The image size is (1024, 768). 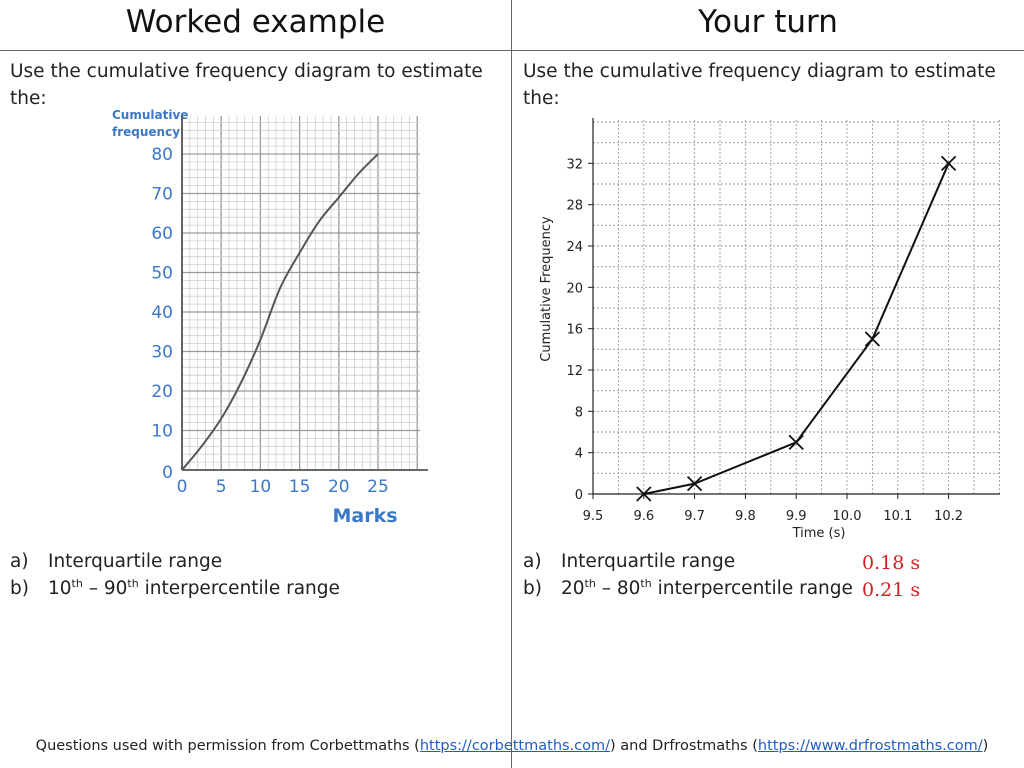 I want to click on right-y-tick-label: 28, so click(x=574, y=206).